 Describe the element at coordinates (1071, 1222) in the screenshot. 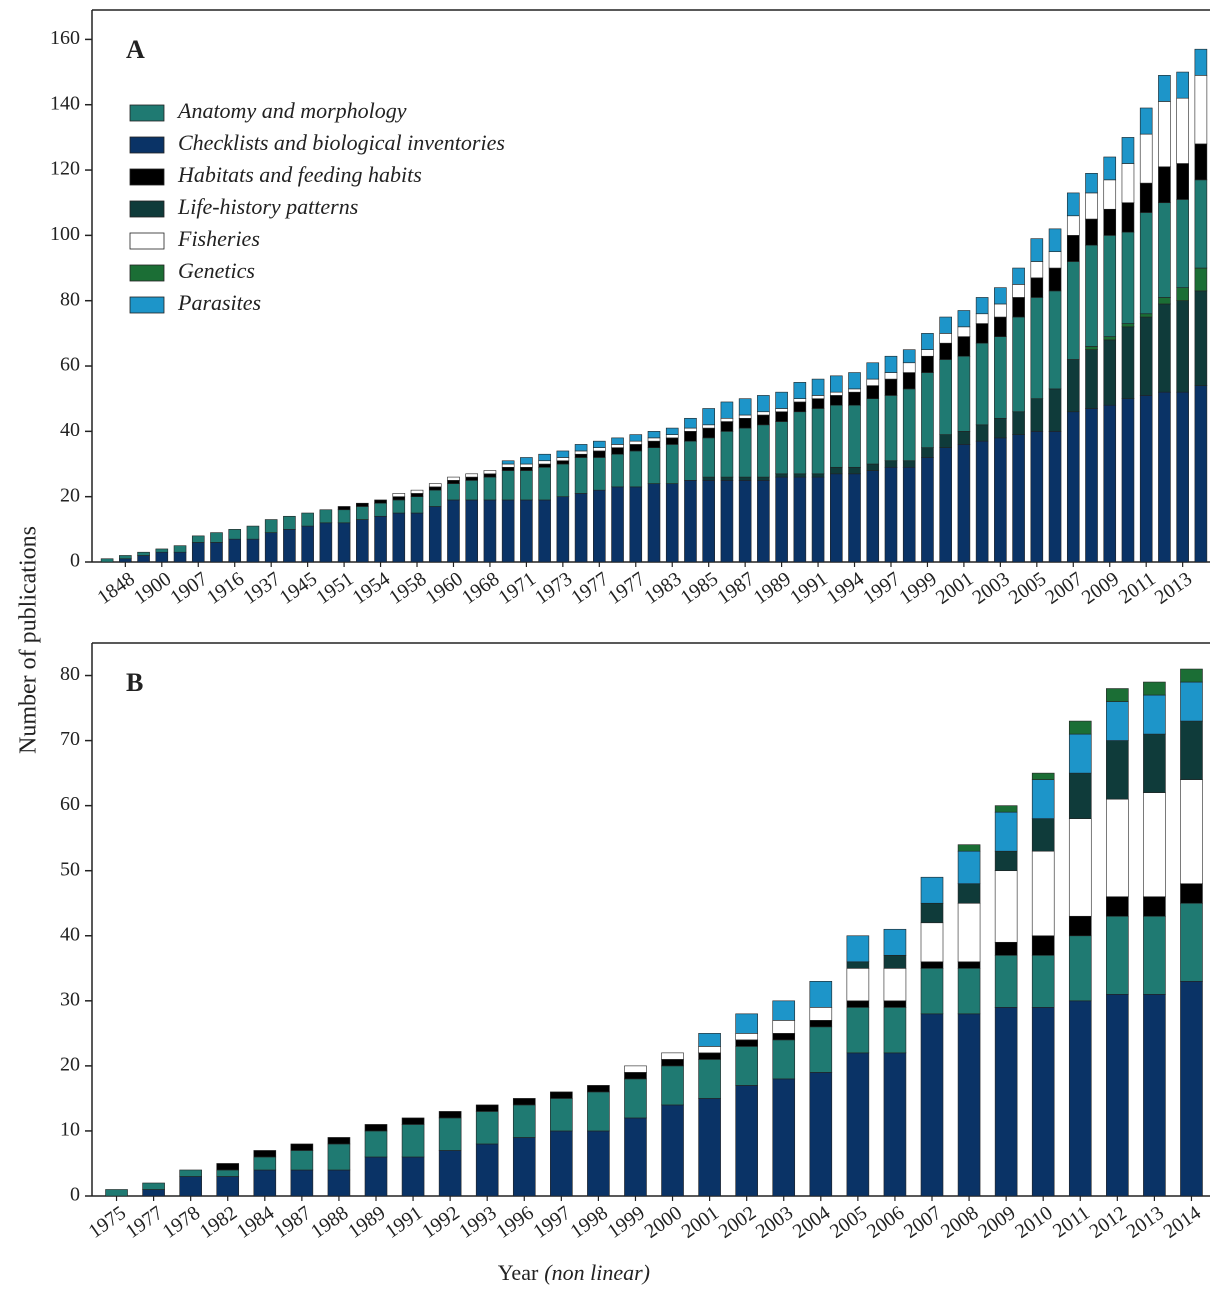

I see `x-tick-label: 2011` at that location.